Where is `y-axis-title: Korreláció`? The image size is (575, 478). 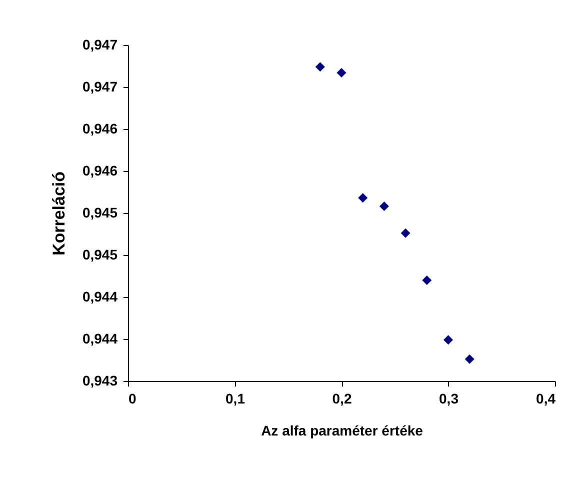
y-axis-title: Korreláció is located at coordinates (58, 213).